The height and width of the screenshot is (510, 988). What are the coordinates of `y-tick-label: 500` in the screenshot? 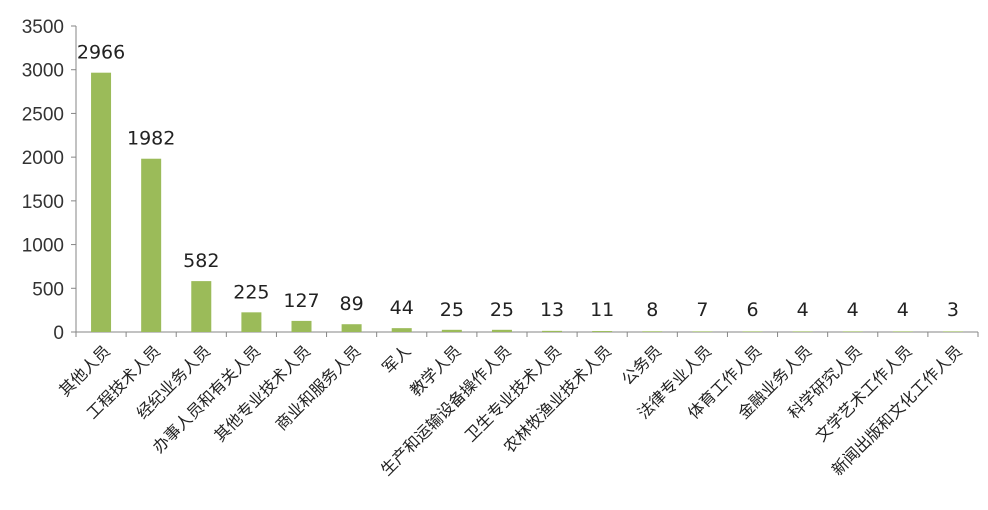 It's located at (48, 289).